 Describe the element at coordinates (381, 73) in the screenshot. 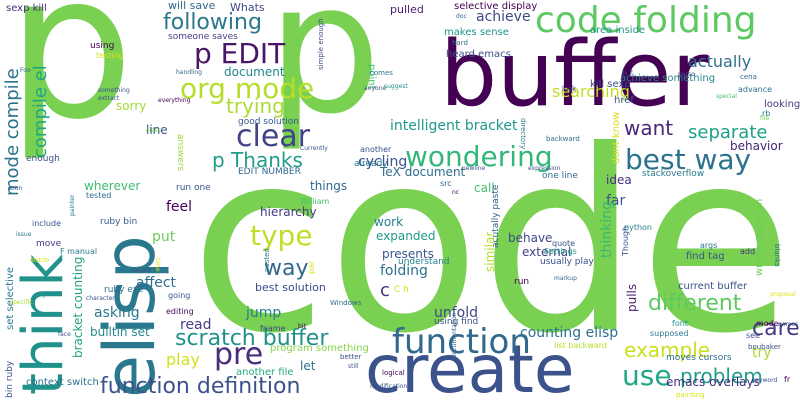

I see `word: comes` at that location.